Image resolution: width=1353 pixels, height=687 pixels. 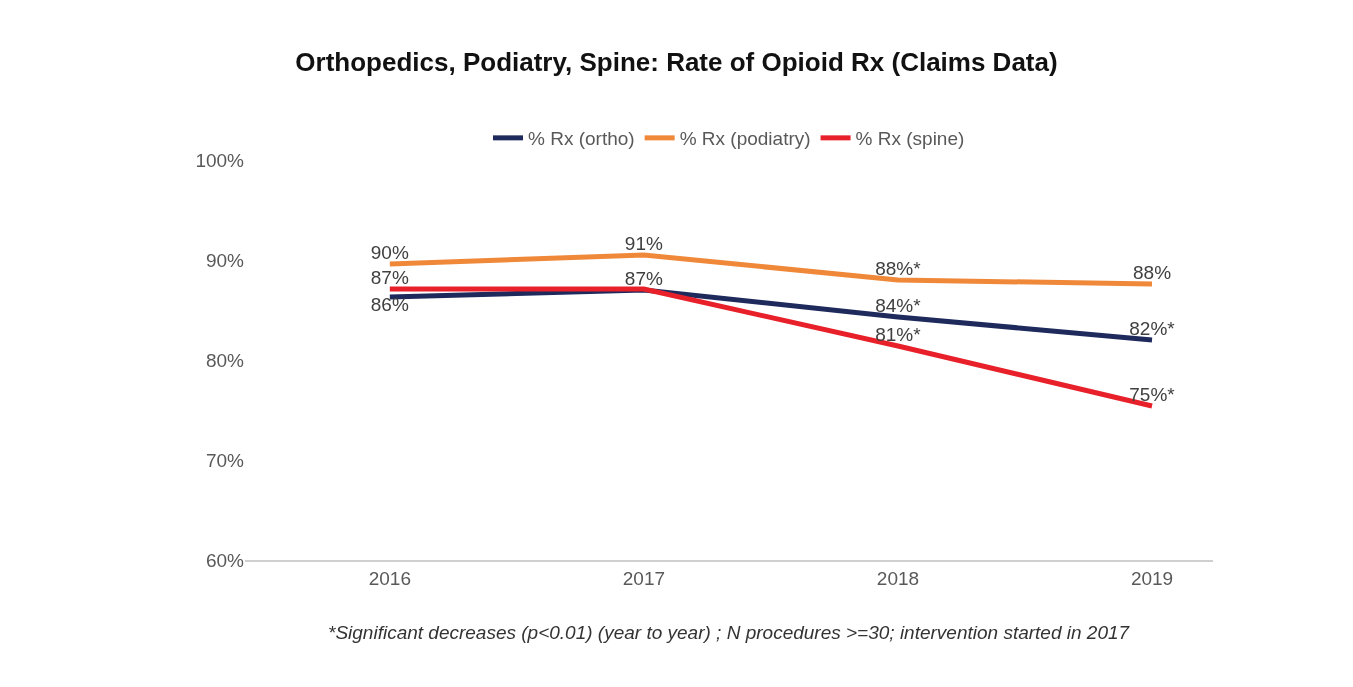 What do you see at coordinates (581, 139) in the screenshot?
I see `legend-label: % Rx (ortho)` at bounding box center [581, 139].